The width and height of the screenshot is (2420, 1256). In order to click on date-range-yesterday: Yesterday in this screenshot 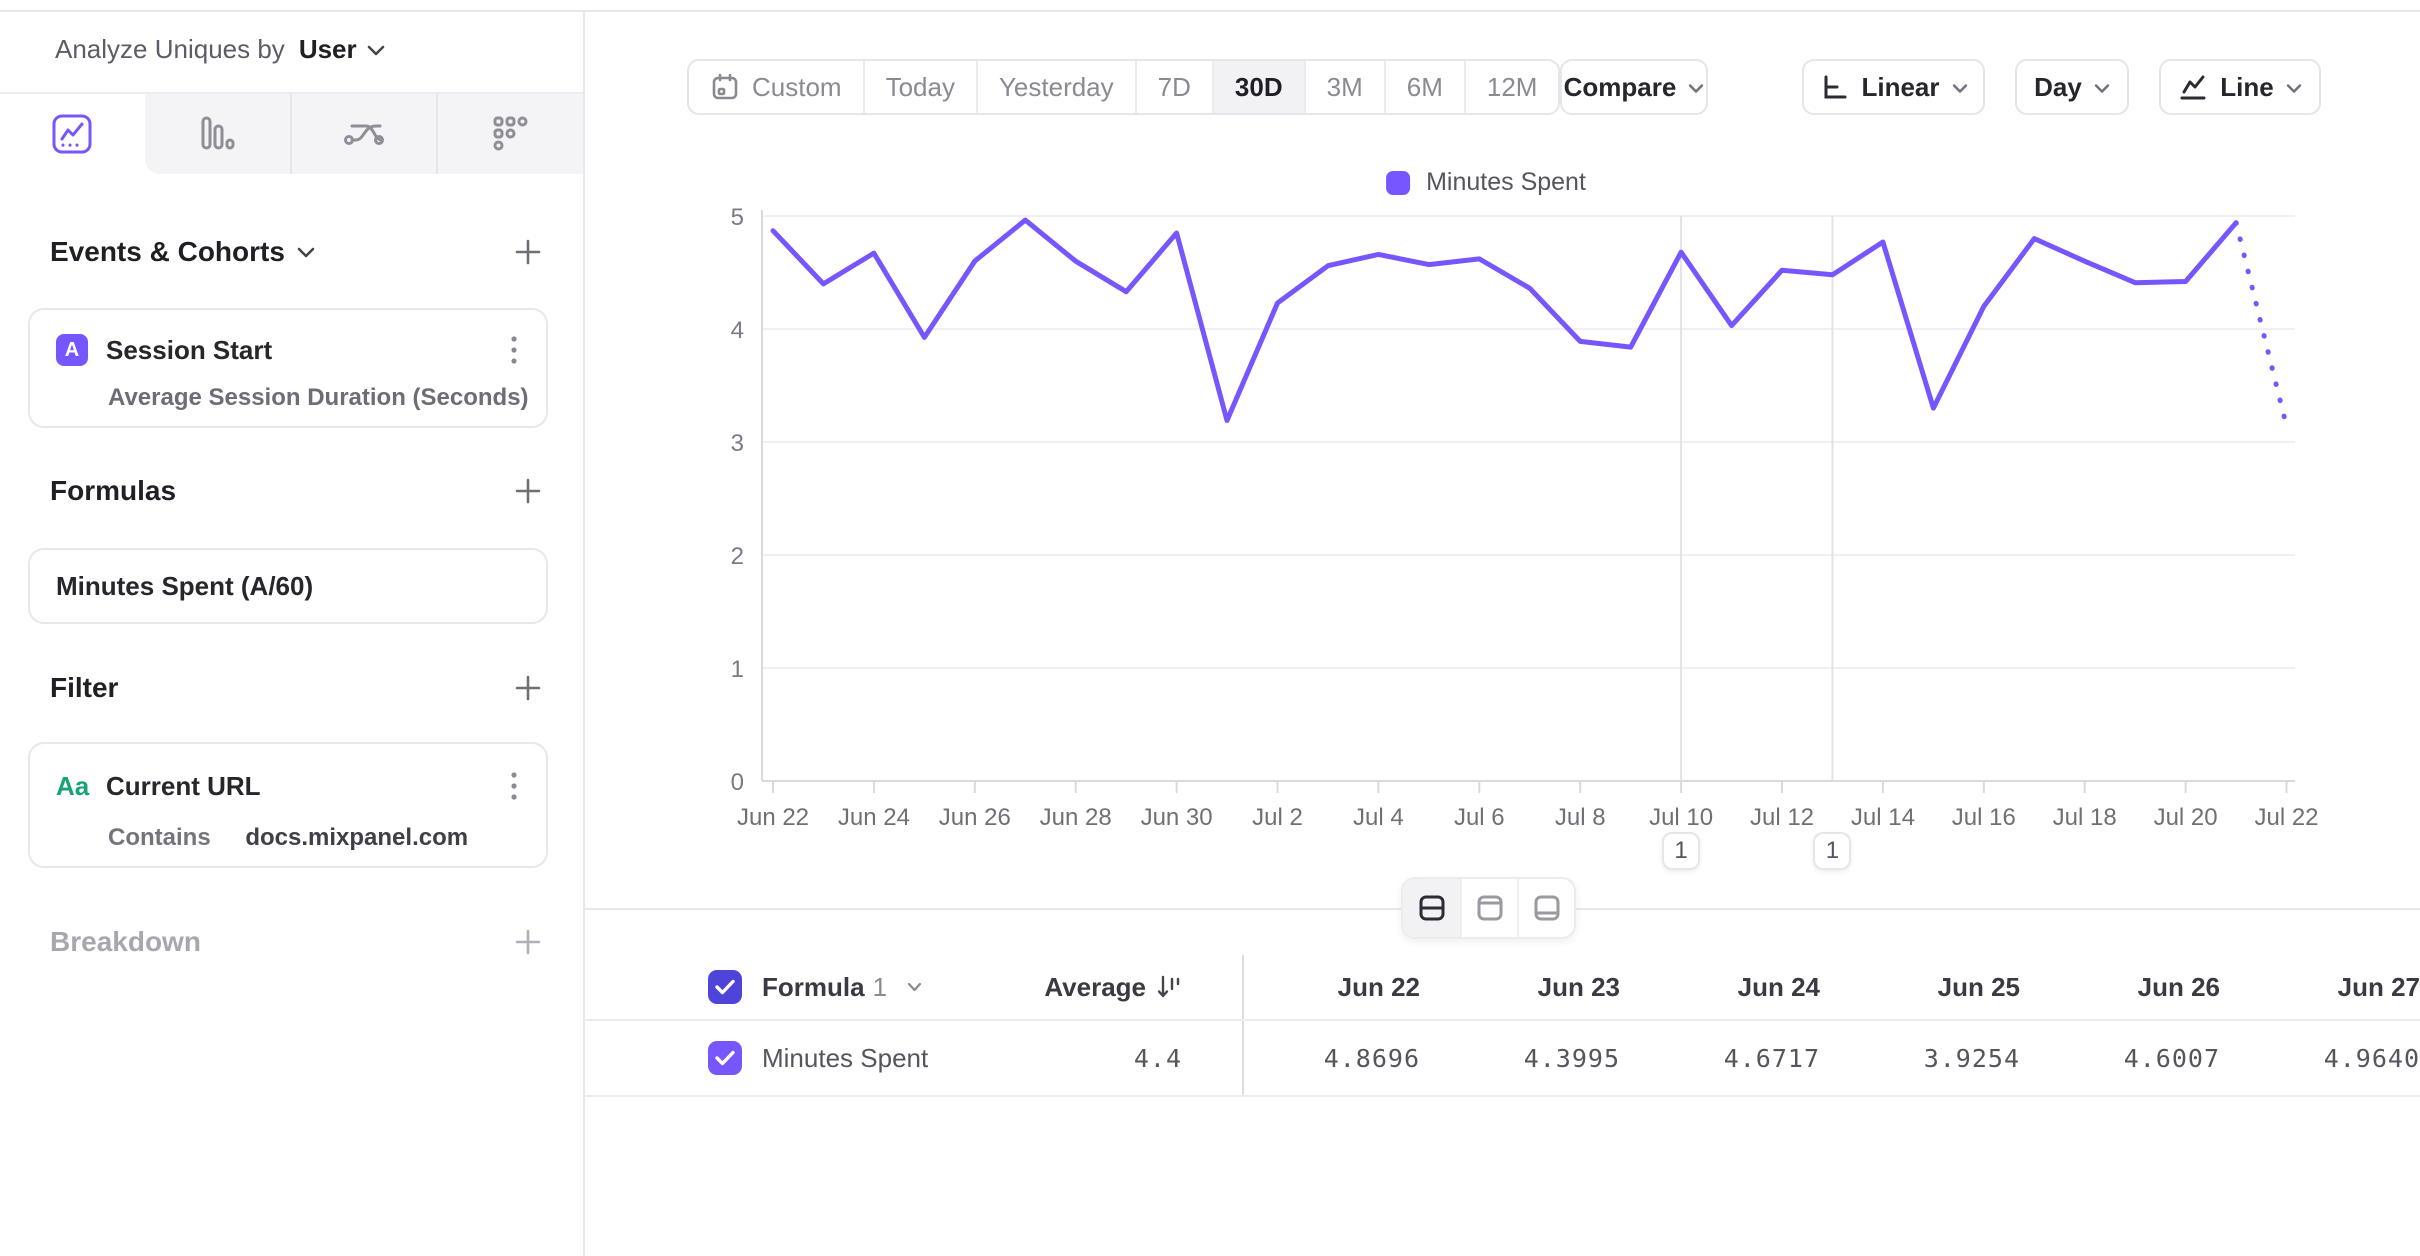, I will do `click(1055, 87)`.